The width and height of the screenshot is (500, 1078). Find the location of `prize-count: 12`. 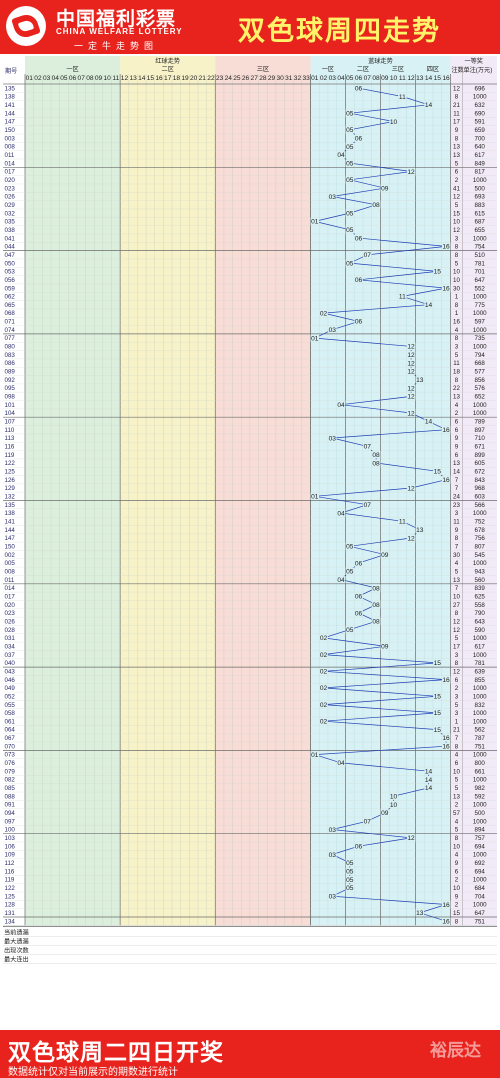

prize-count: 12 is located at coordinates (456, 671).